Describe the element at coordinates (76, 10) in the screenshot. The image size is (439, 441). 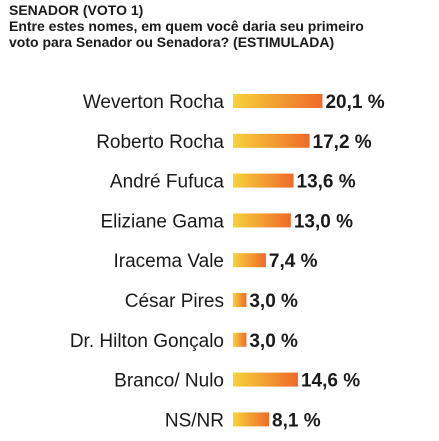
I see `chart-title: SENADOR (VOTO 1)` at that location.